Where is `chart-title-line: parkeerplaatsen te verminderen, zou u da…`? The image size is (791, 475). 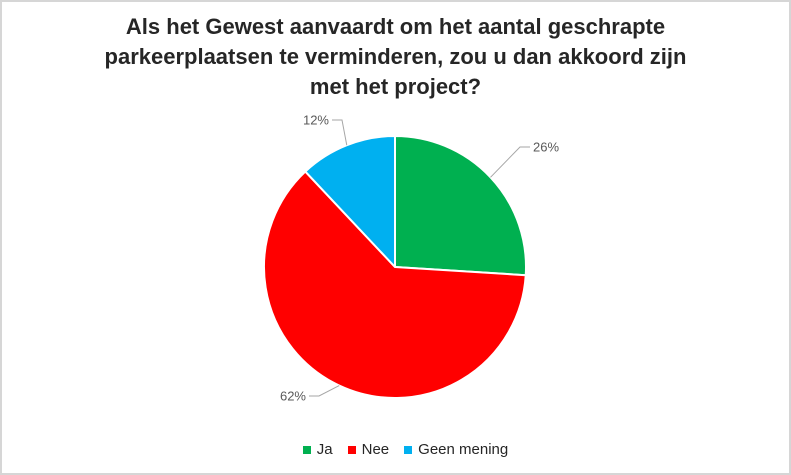
chart-title-line: parkeerplaatsen te verminderen, zou u da… is located at coordinates (395, 56).